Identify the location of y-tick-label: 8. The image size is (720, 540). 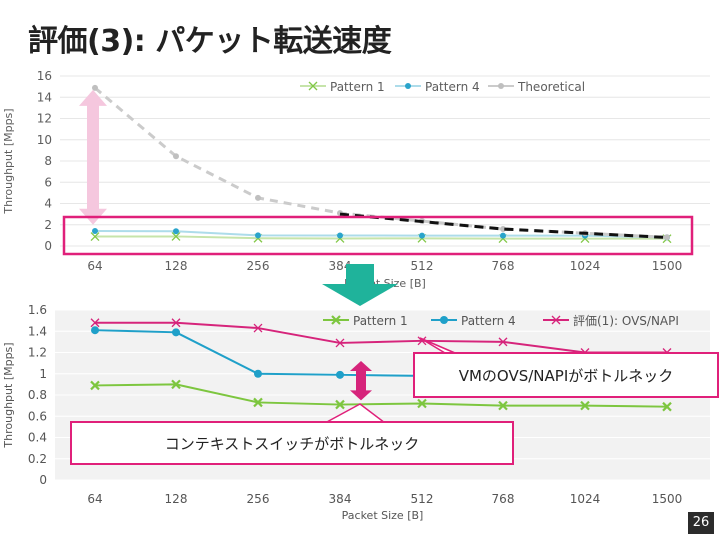
(48, 161).